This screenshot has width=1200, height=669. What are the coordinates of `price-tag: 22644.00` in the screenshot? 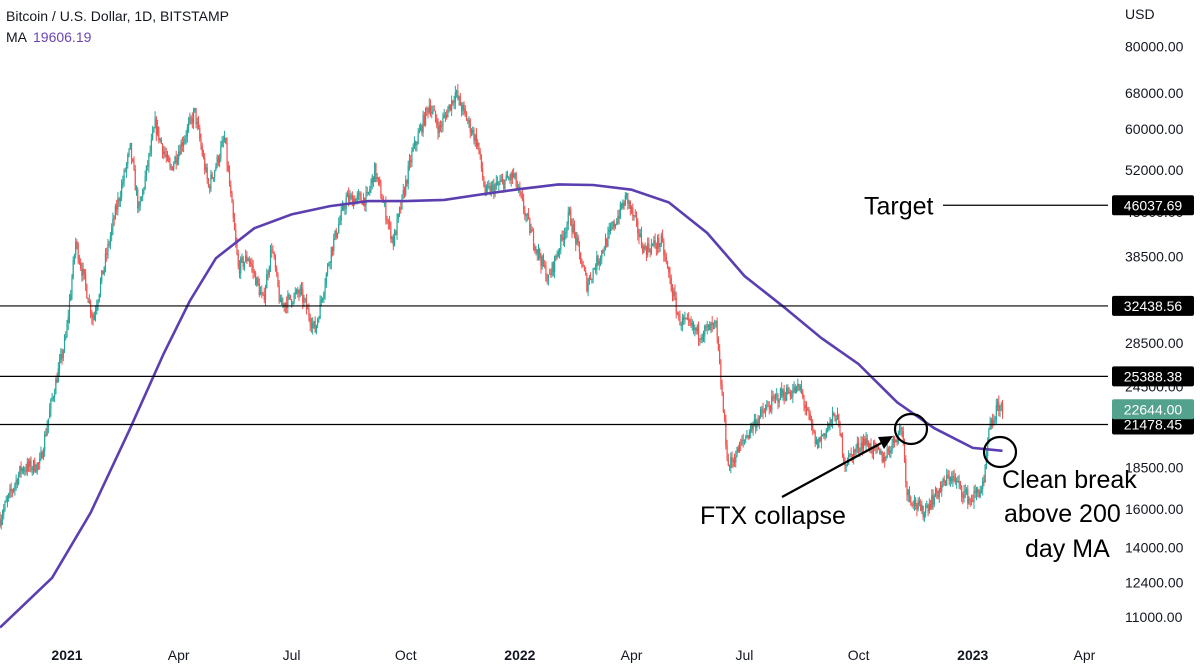 It's located at (1153, 409).